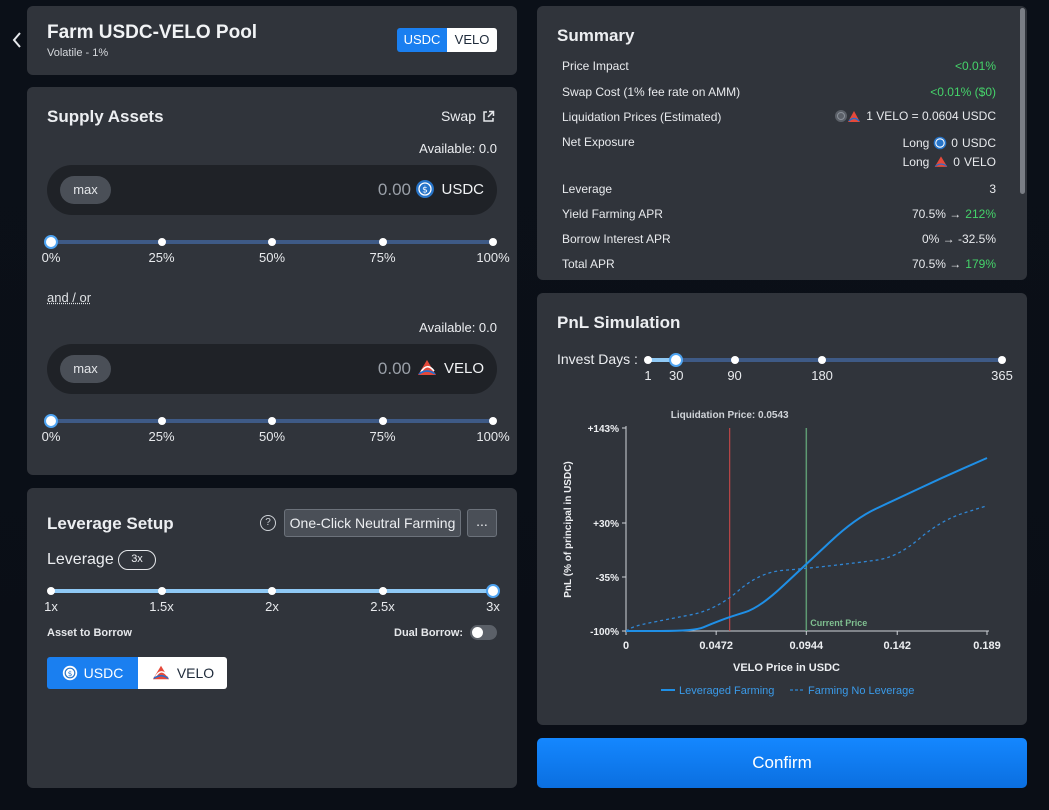 The height and width of the screenshot is (810, 1049). What do you see at coordinates (394, 368) in the screenshot?
I see `velo-amount: 0.00` at bounding box center [394, 368].